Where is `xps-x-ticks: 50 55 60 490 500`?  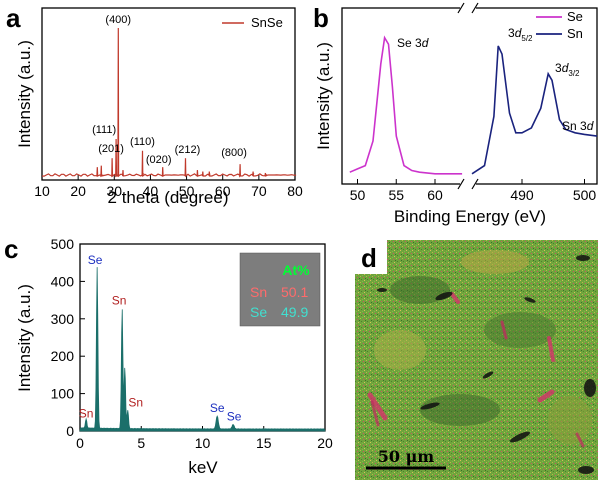 xps-x-ticks: 50 55 60 490 500 is located at coordinates (473, 191).